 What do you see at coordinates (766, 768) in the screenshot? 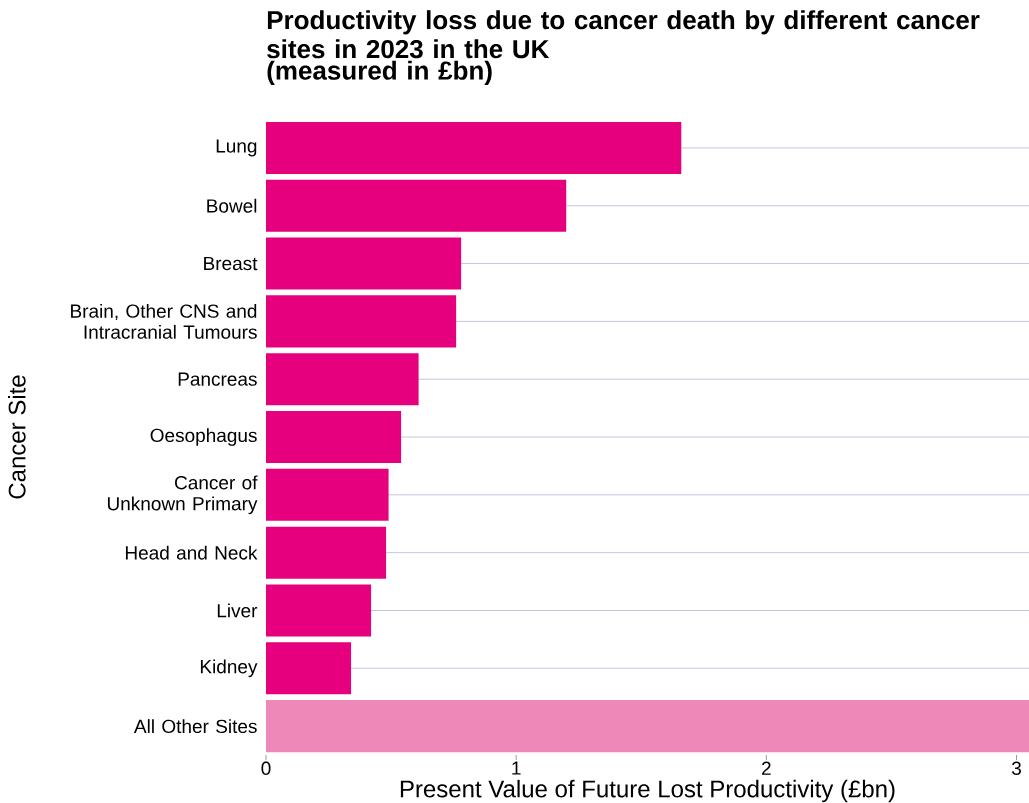
I see `x-tick-label: 2` at bounding box center [766, 768].